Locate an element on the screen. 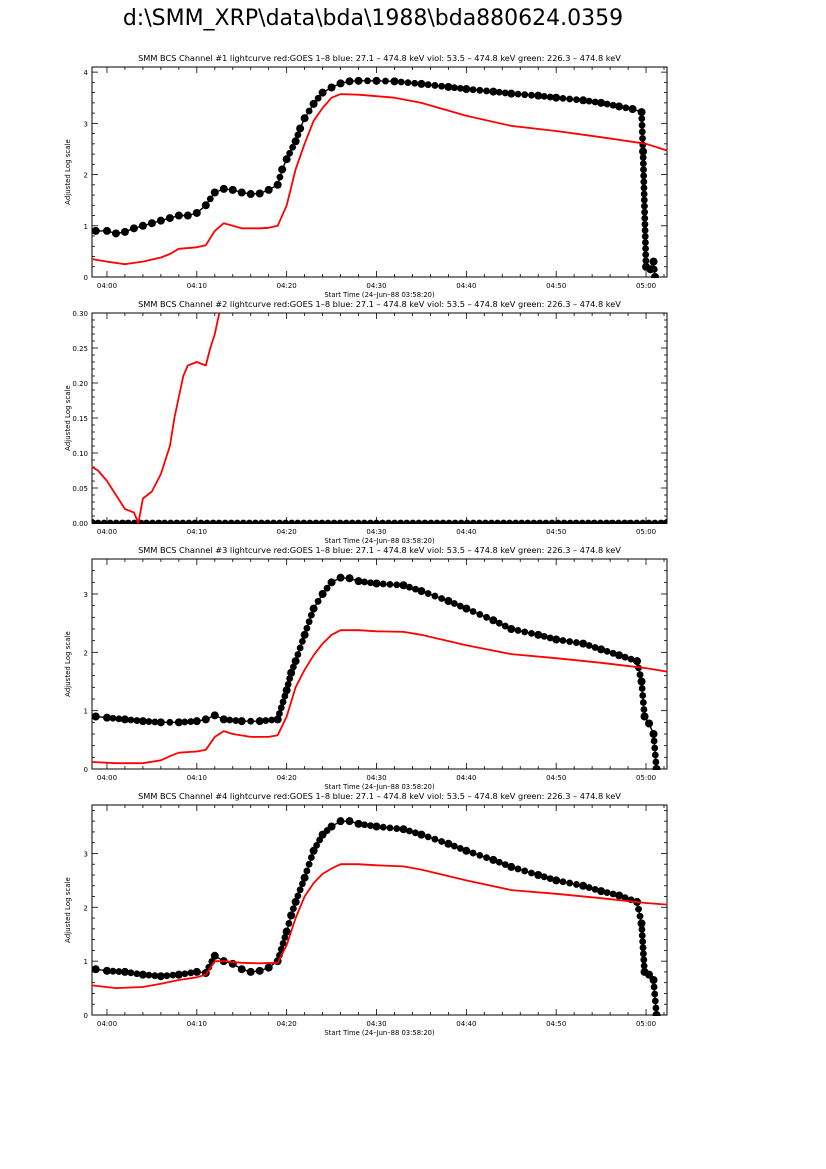  y-tick-label: 3 is located at coordinates (86, 124).